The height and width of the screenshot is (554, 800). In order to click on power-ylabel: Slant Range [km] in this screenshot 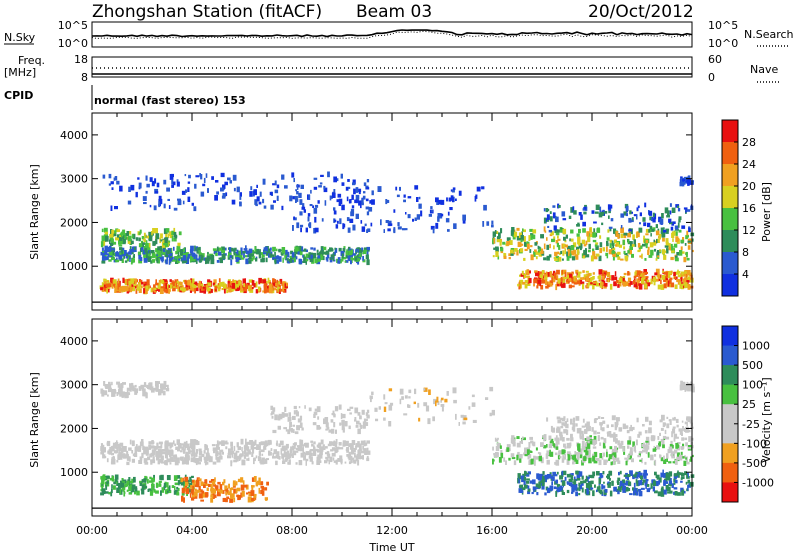, I will do `click(34, 212)`.